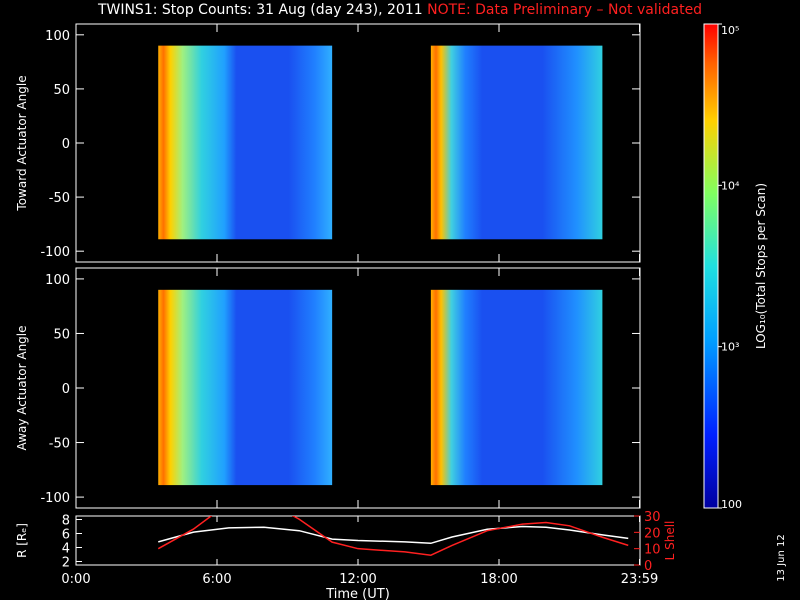 The width and height of the screenshot is (800, 600). I want to click on toward-ytick-label: 50, so click(61, 90).